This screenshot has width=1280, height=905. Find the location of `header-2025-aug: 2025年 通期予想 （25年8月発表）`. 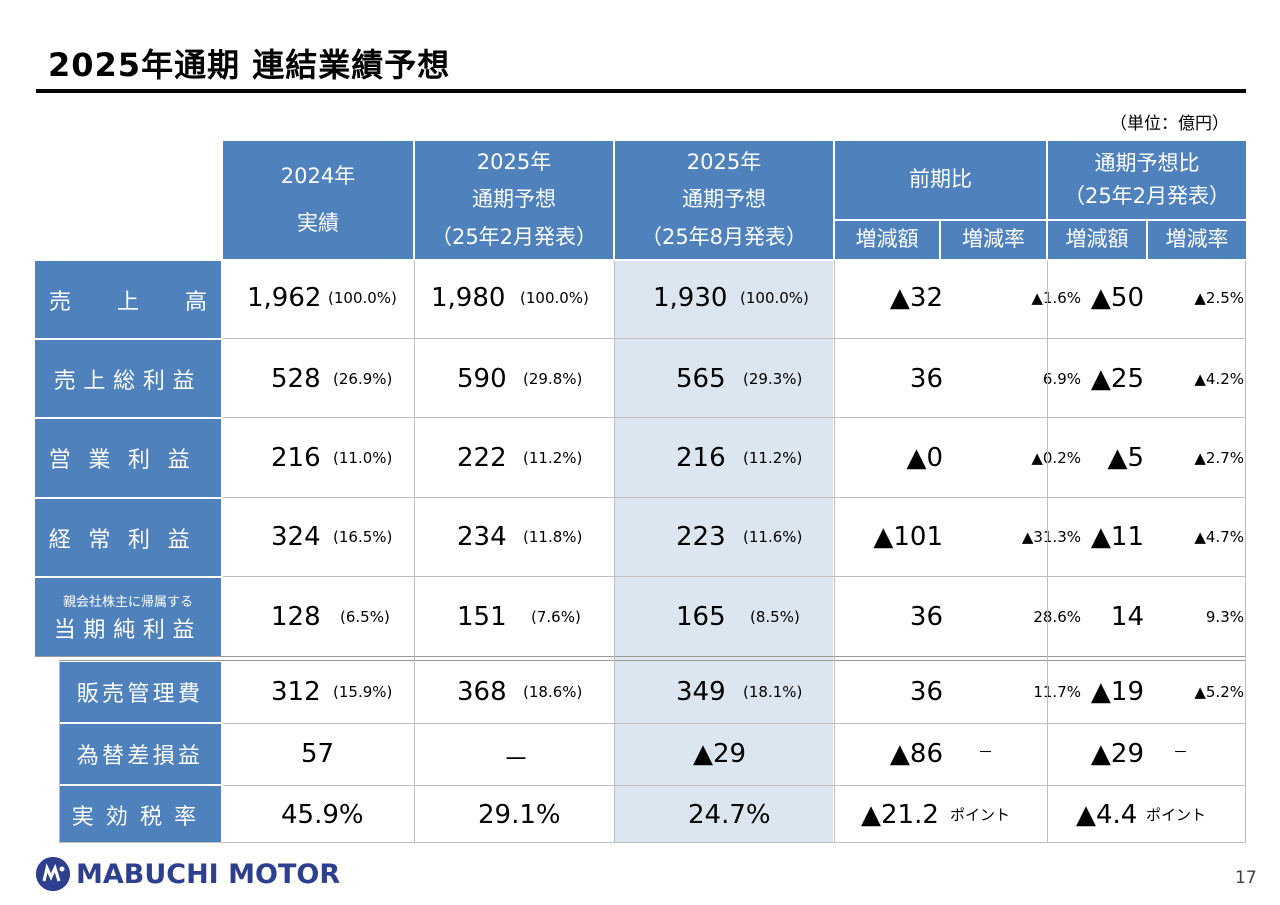

header-2025-aug: 2025年 通期予想 （25年8月発表） is located at coordinates (724, 200).